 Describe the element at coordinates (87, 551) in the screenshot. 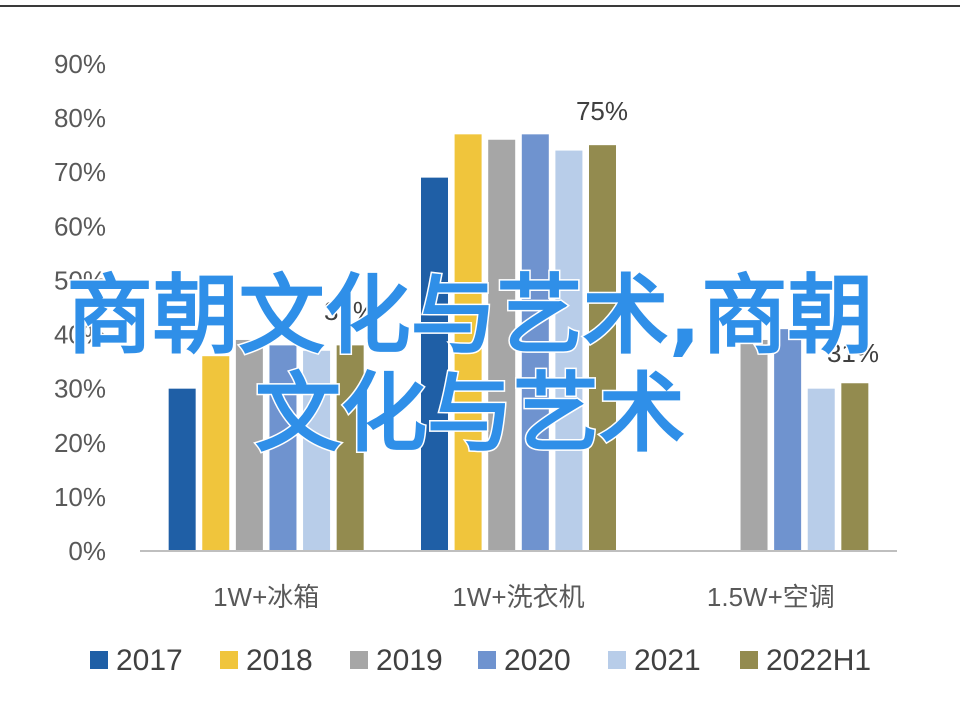

I see `y-tick-label: 0%` at that location.